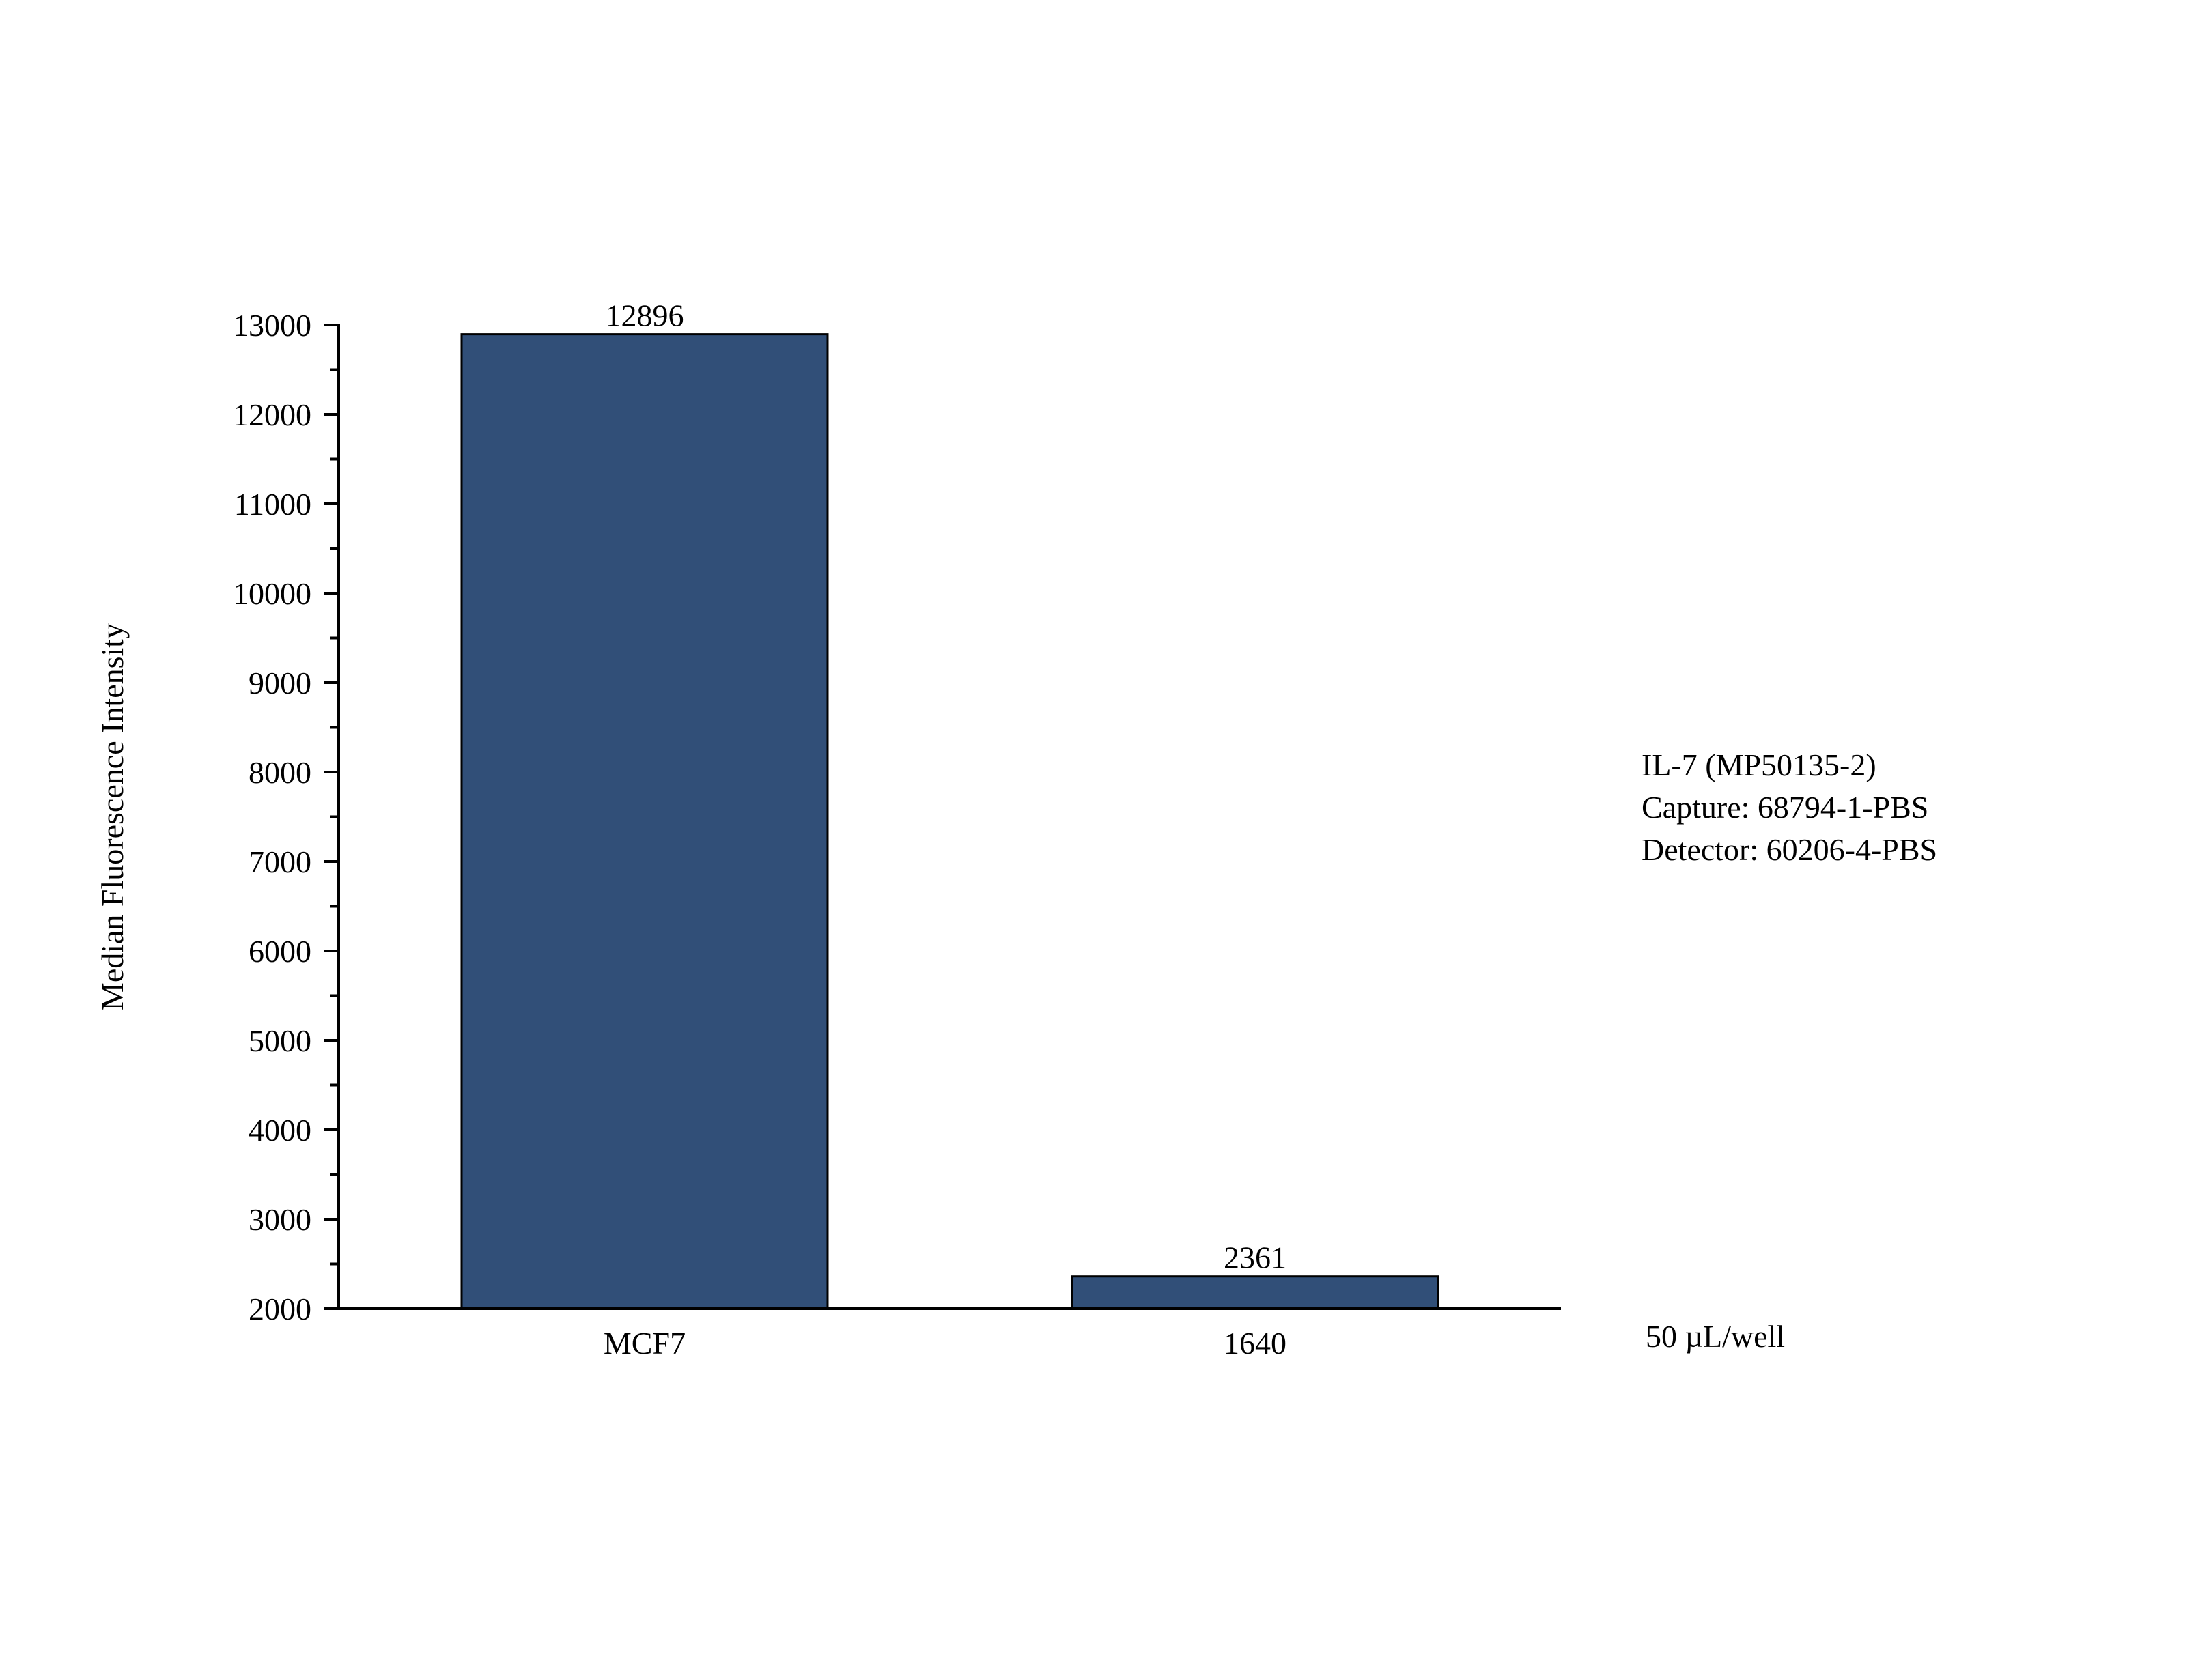 This screenshot has height=1680, width=2196. What do you see at coordinates (280, 772) in the screenshot?
I see `y-tick-label-8000: 8000` at bounding box center [280, 772].